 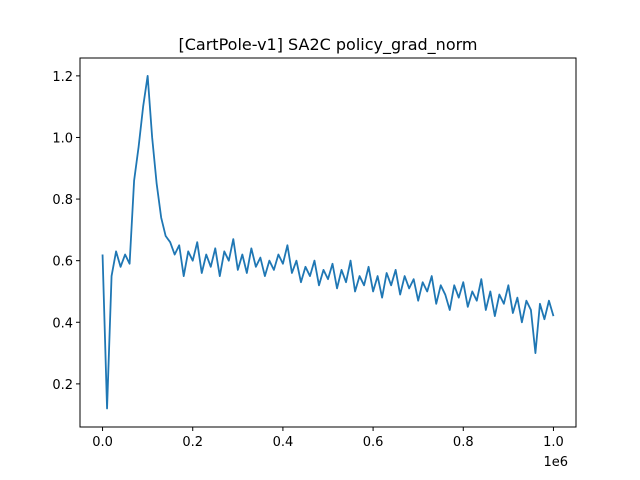 I want to click on y-tick-label: 0.4, so click(x=62, y=323).